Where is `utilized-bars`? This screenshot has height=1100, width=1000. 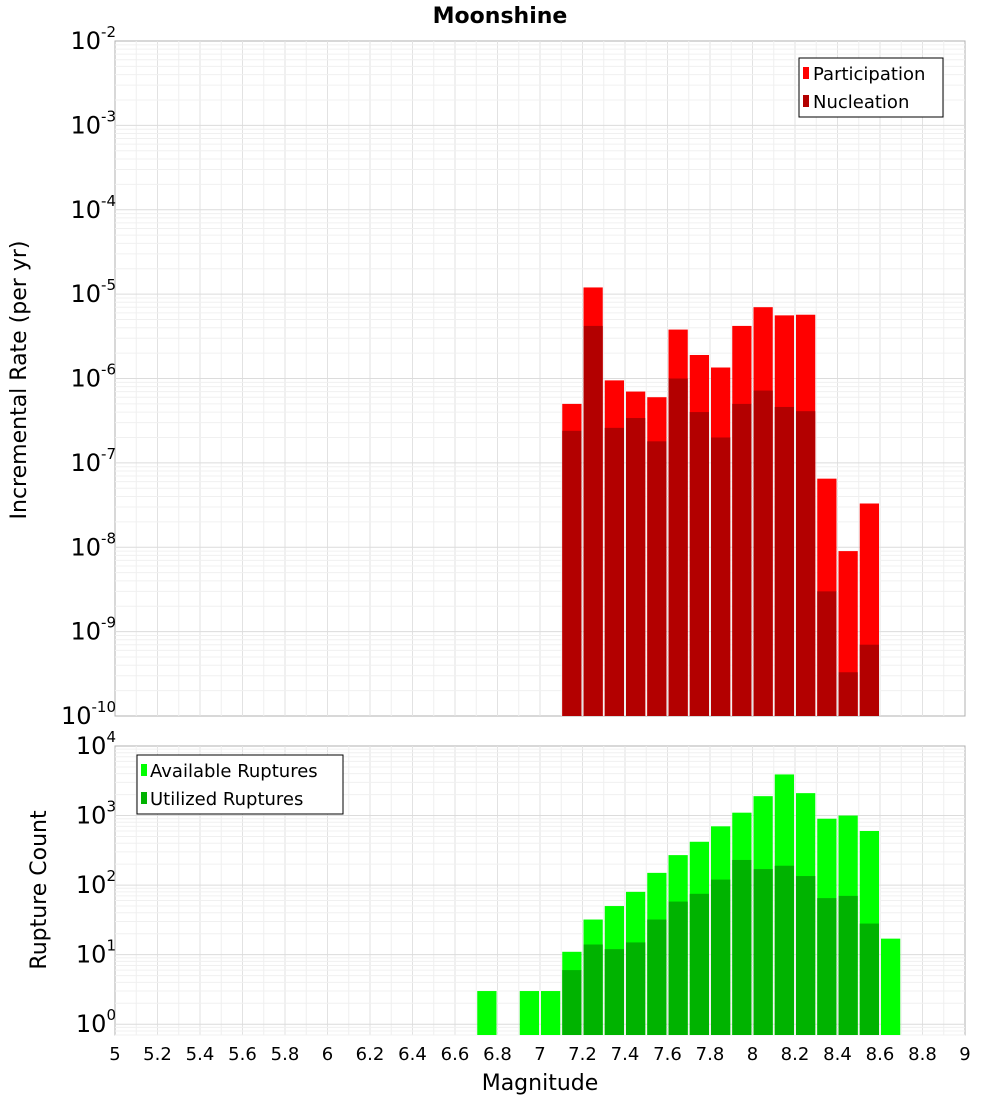 utilized-bars is located at coordinates (720, 947).